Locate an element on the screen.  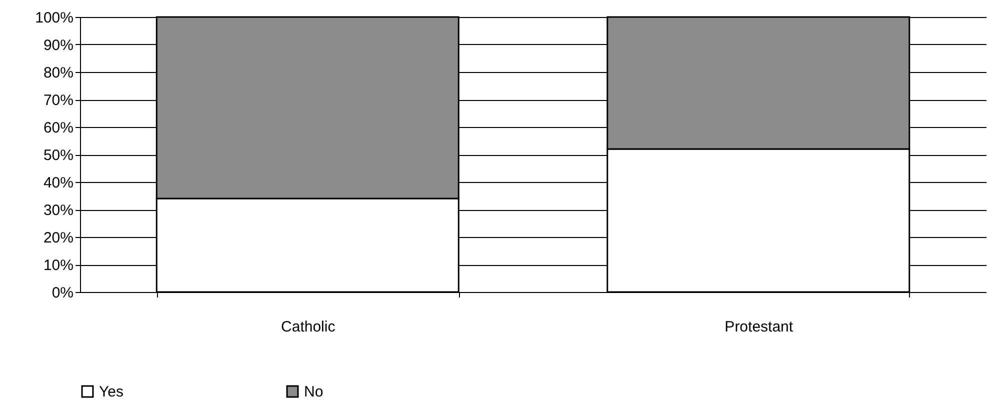
y-tick-label: 0% is located at coordinates (63, 293).